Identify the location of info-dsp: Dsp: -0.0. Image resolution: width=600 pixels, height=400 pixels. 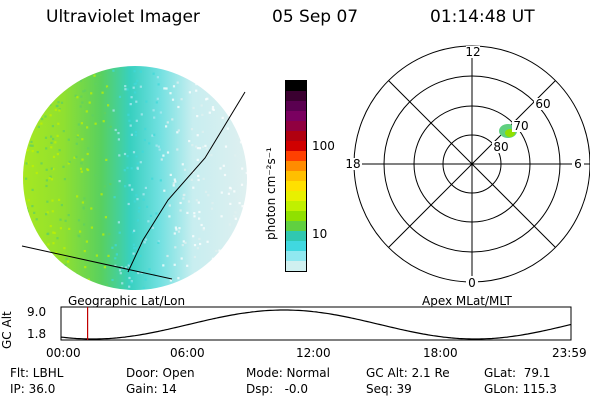
(277, 389).